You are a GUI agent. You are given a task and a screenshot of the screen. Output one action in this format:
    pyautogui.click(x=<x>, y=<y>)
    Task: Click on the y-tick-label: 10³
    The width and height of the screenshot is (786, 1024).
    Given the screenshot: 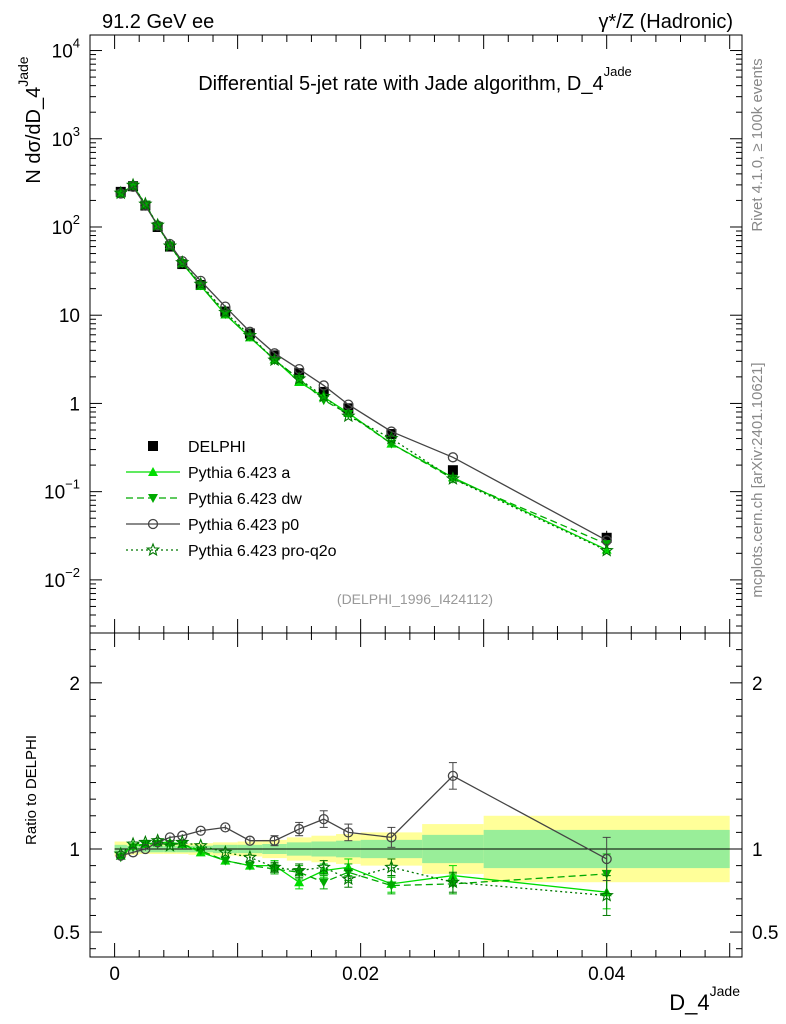 What is the action you would take?
    pyautogui.click(x=66, y=137)
    